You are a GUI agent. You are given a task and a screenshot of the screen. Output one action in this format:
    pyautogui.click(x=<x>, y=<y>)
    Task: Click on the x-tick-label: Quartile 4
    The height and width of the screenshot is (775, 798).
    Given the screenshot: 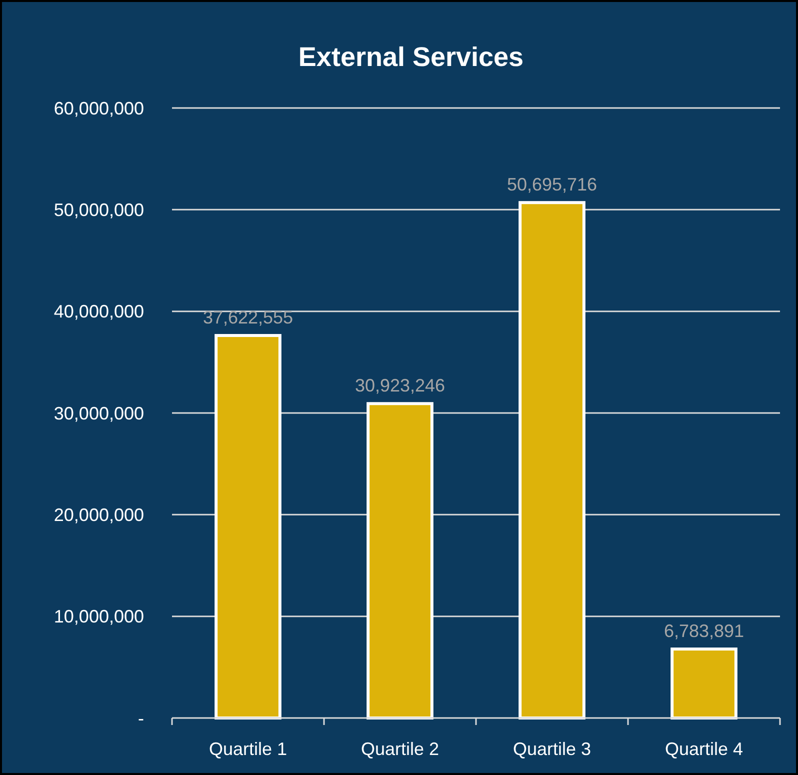 What is the action you would take?
    pyautogui.click(x=704, y=749)
    